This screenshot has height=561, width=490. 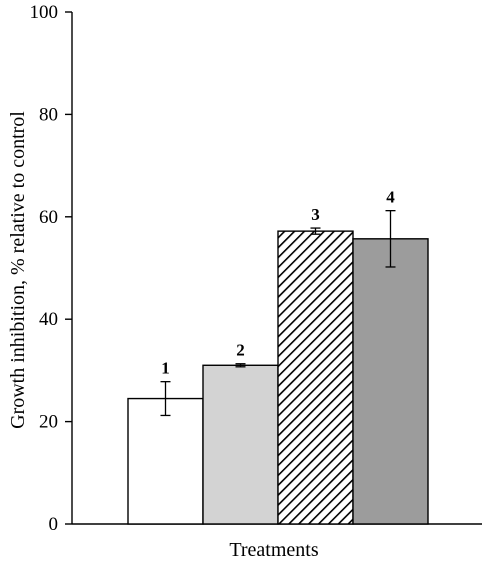 I want to click on y-tick-label: 40, so click(x=48, y=319).